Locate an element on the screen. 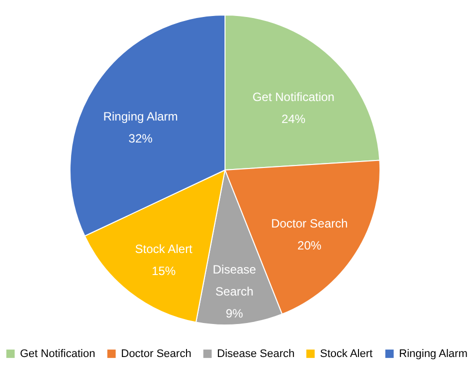  data-label: 24% is located at coordinates (293, 119).